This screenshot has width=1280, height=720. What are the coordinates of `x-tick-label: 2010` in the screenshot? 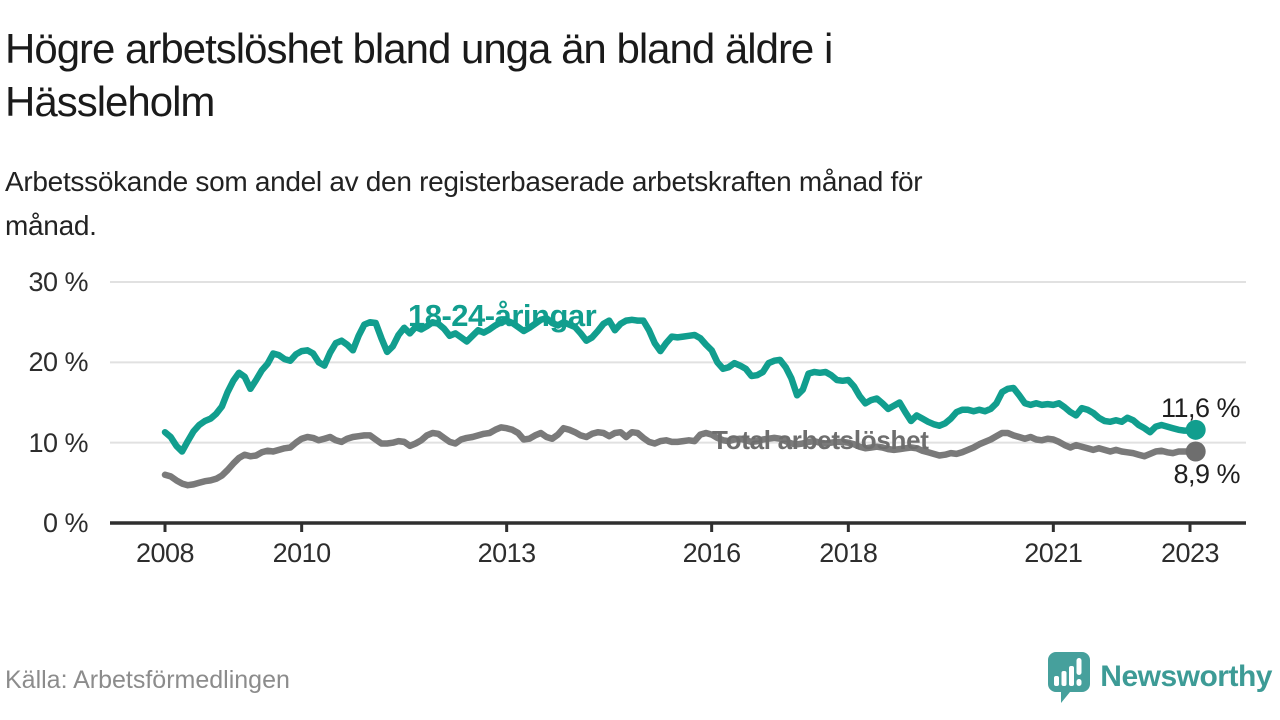 It's located at (302, 553).